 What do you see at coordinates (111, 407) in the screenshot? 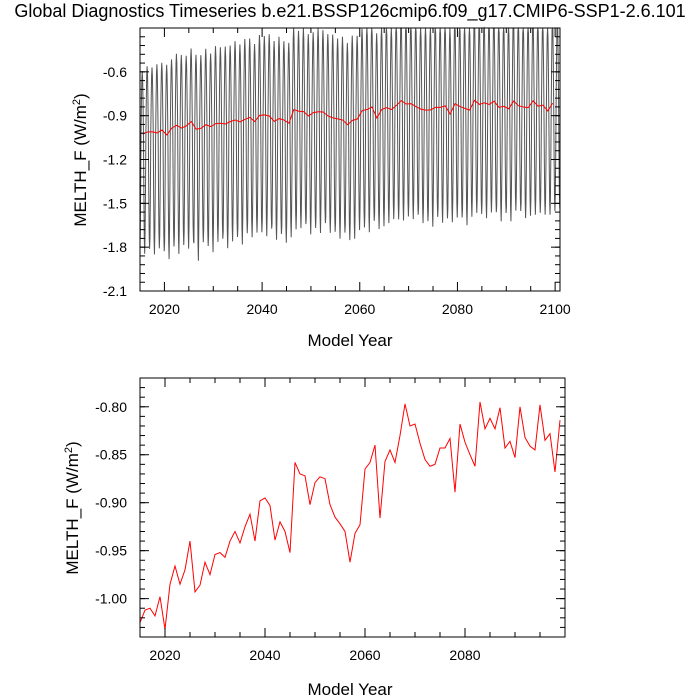
I see `bottom-y-tick-label: -0.80` at bounding box center [111, 407].